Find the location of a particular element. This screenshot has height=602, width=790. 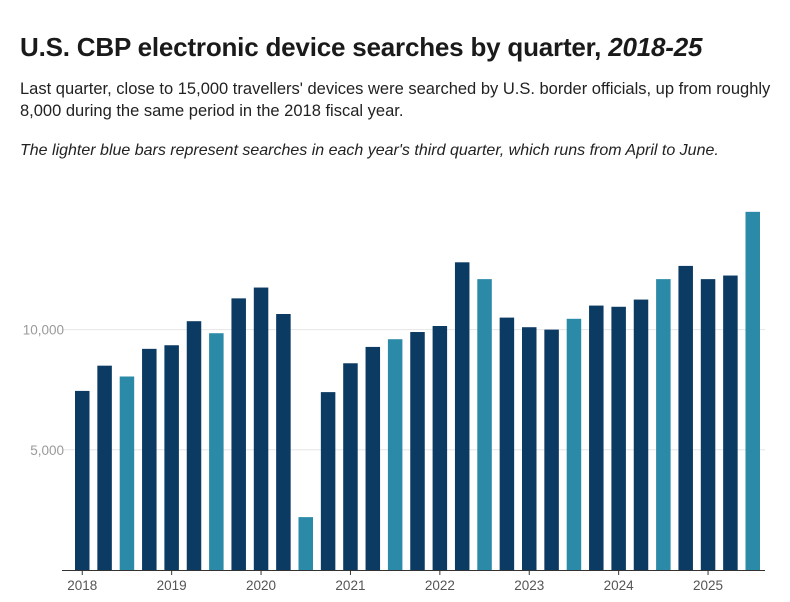

x-tick-label: 2018 is located at coordinates (82, 585).